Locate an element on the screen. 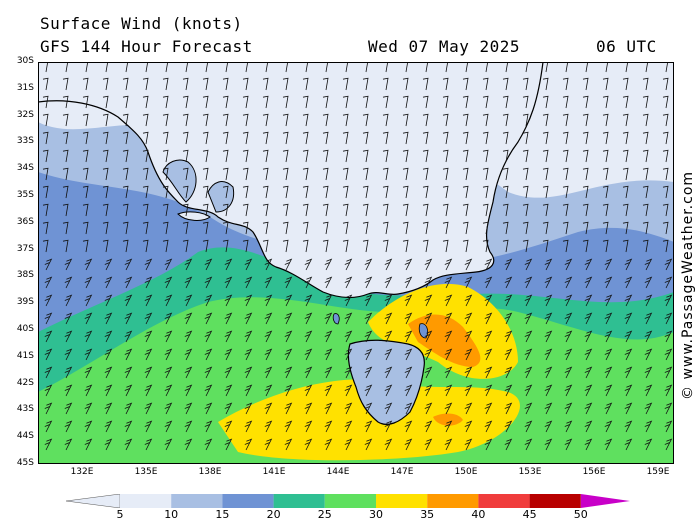 The width and height of the screenshot is (700, 525). legend-low-arrow is located at coordinates (93, 501).